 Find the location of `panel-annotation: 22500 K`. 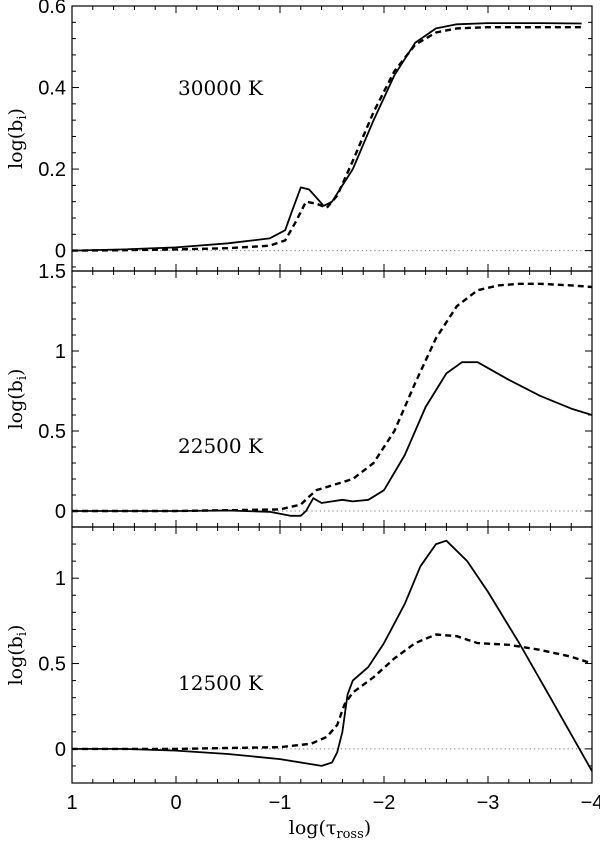

panel-annotation: 22500 K is located at coordinates (221, 446).